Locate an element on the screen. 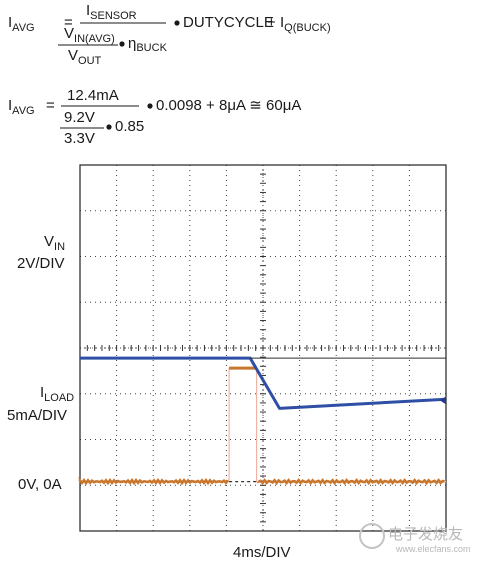  watermark: 电子发烧友 www.elecfans.com is located at coordinates (415, 538).